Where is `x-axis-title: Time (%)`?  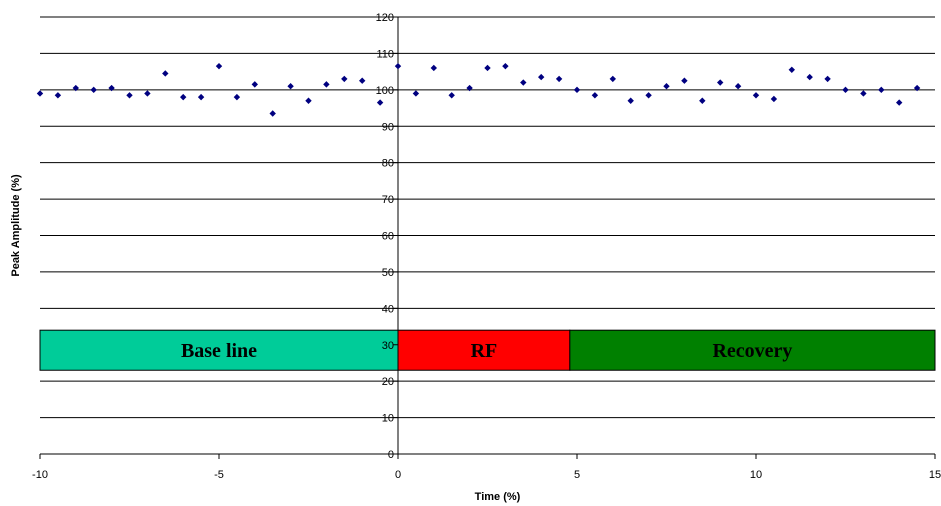 x-axis-title: Time (%) is located at coordinates (498, 497).